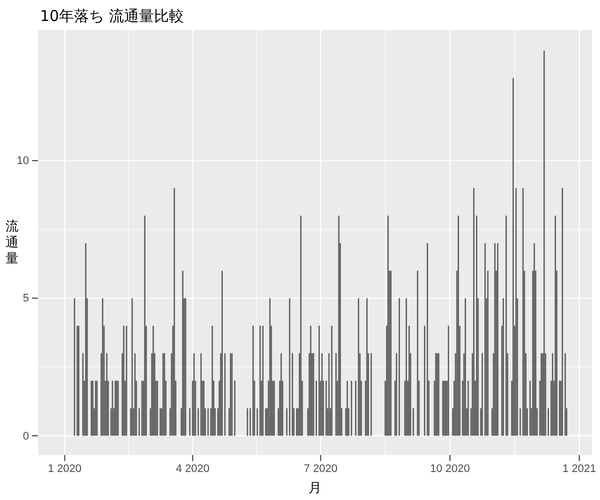 This screenshot has width=600, height=500. I want to click on y-tick-label: 5, so click(25, 298).